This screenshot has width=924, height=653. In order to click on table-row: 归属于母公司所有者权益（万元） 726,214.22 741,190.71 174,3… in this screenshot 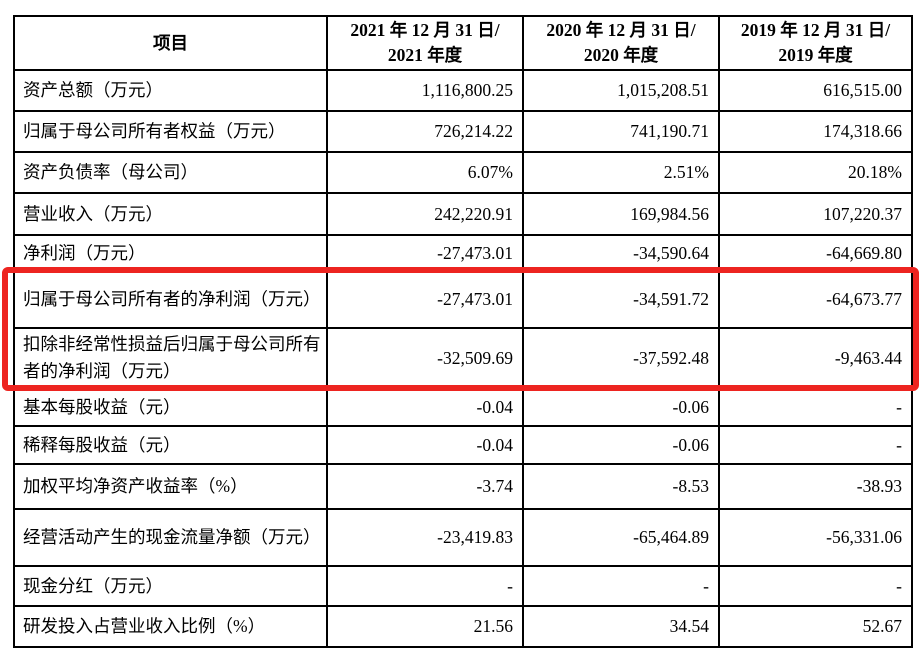, I will do `click(463, 131)`.